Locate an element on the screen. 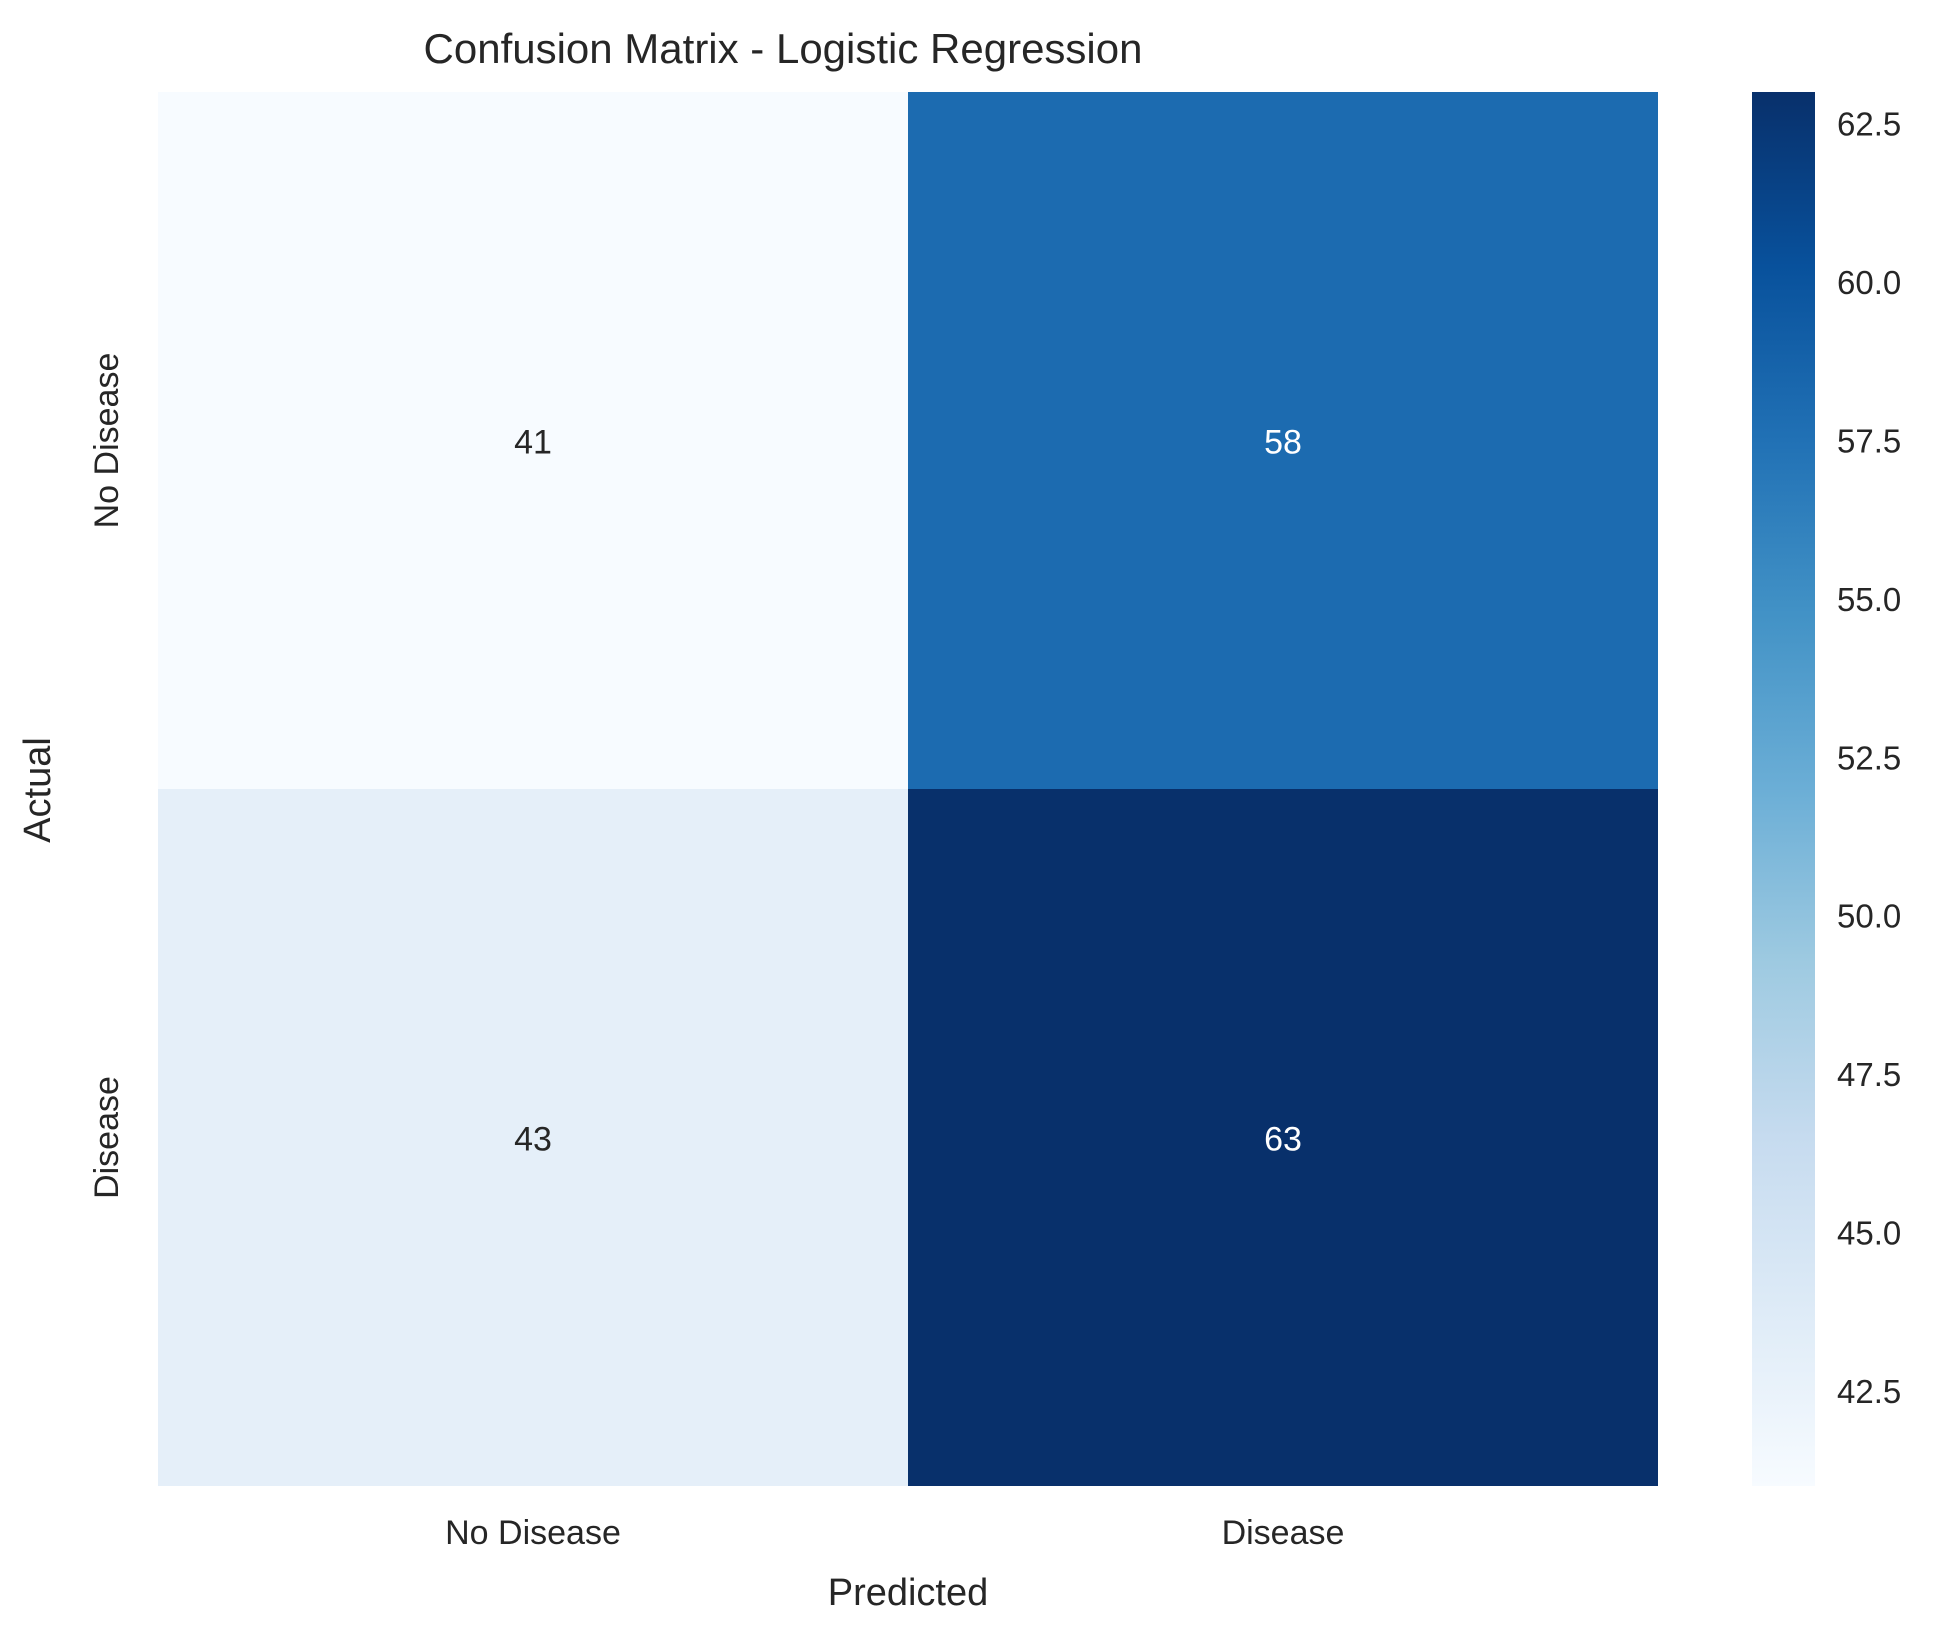 The image size is (1947, 1639). x-tick-labels: No Disease Disease is located at coordinates (894, 1533).